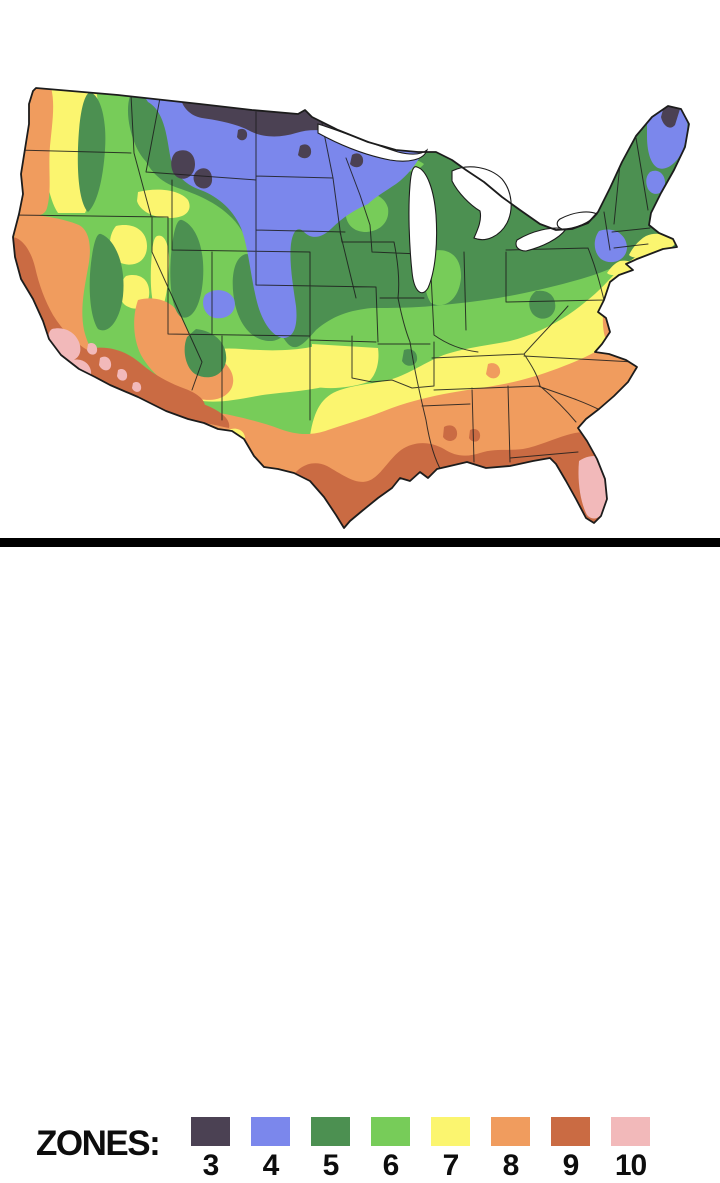 Image resolution: width=720 pixels, height=1183 pixels. I want to click on zone-6-swatch, so click(390, 1131).